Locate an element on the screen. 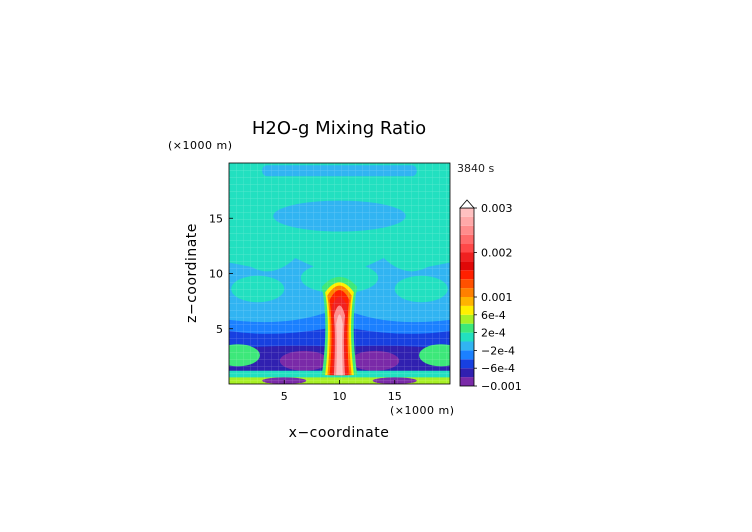 This screenshot has height=532, width=752. x-tick-label: 5 is located at coordinates (284, 396).